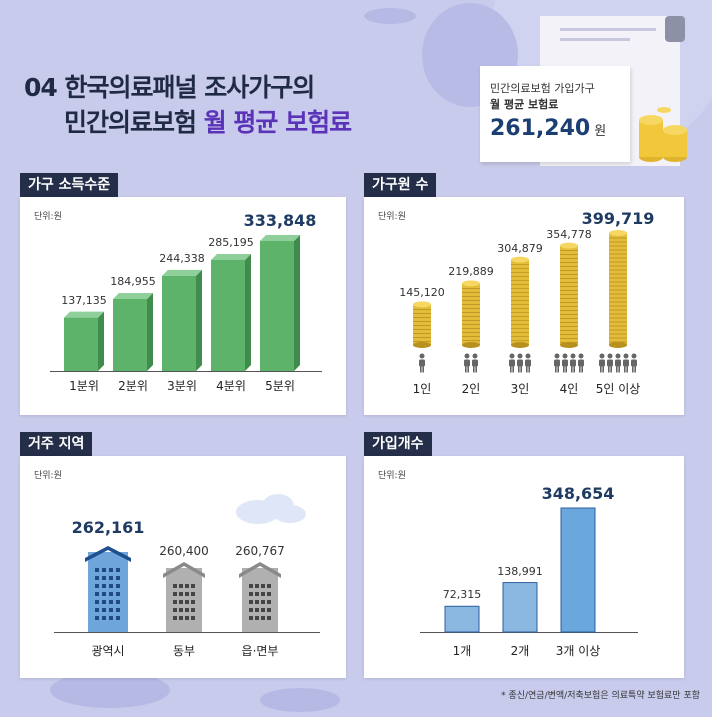  Describe the element at coordinates (471, 389) in the screenshot. I see `category-label: 2인` at that location.